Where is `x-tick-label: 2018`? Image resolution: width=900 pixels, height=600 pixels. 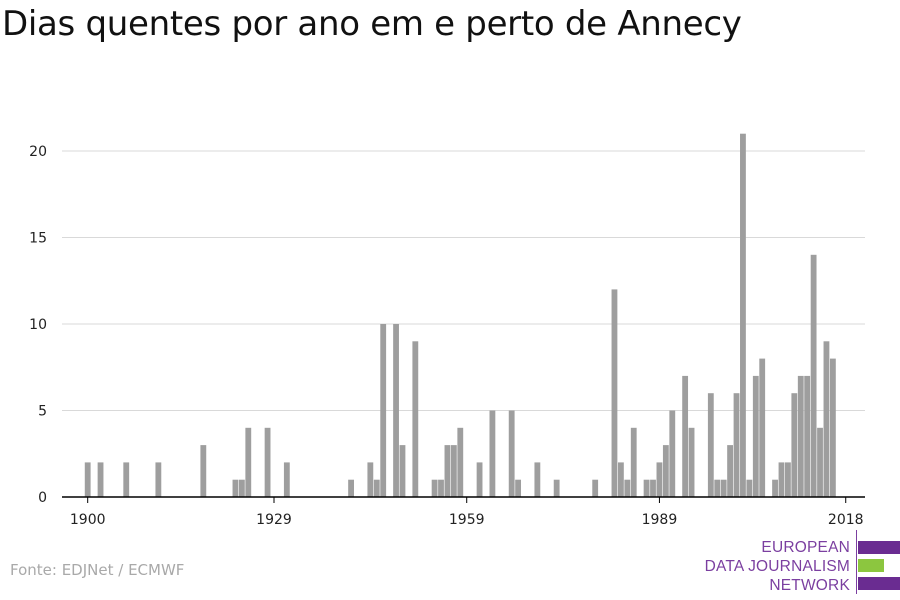
x-tick-label: 2018 is located at coordinates (846, 520).